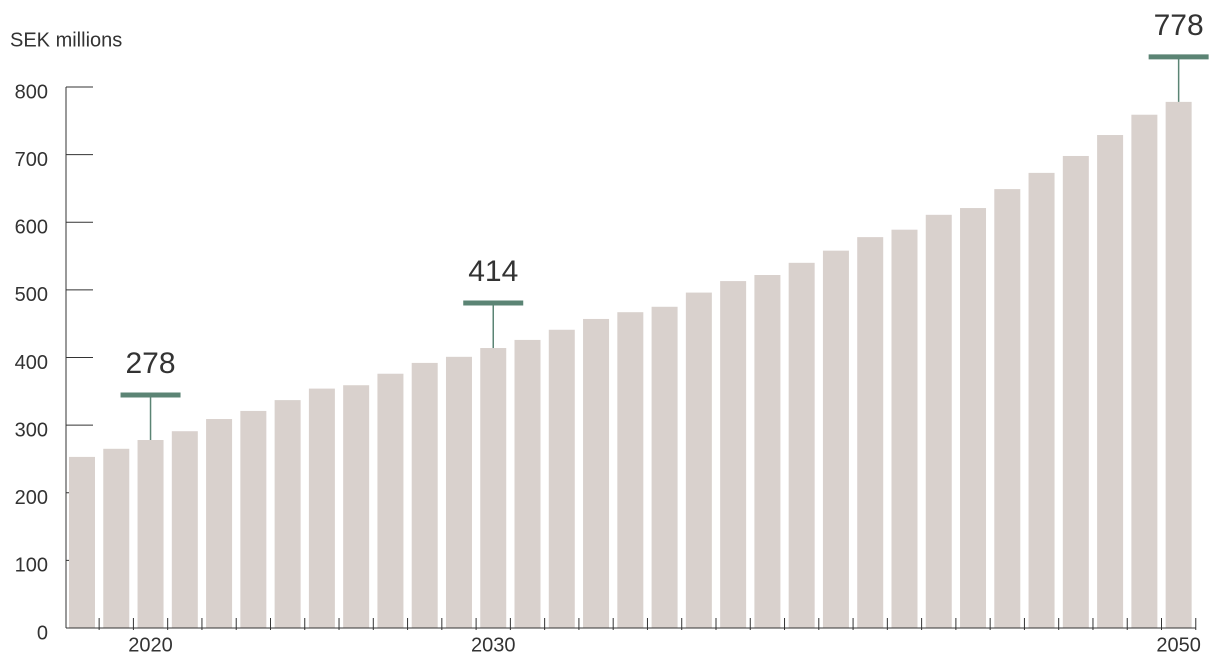 This screenshot has width=1213, height=657. What do you see at coordinates (31, 363) in the screenshot?
I see `y-tick-label: 400` at bounding box center [31, 363].